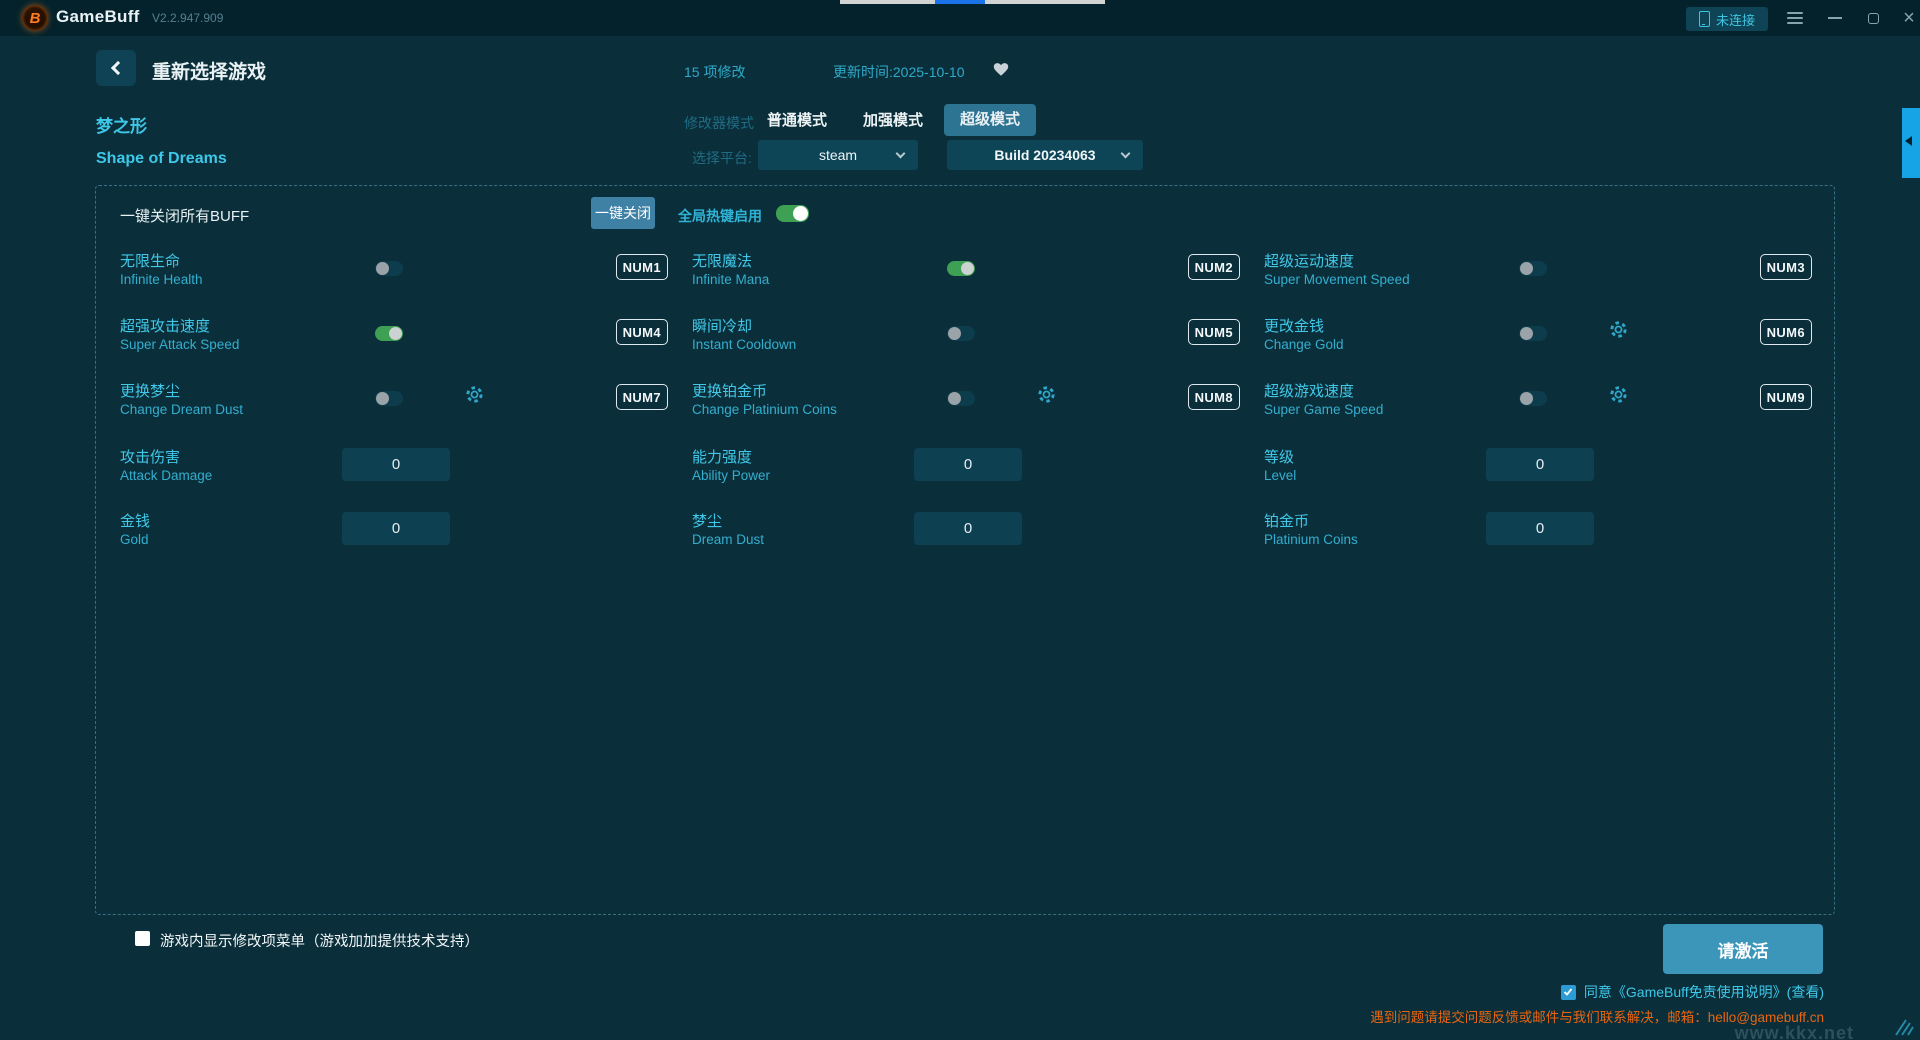 This screenshot has height=1040, width=1920. I want to click on cheat-name-en: Infinite Health, so click(161, 279).